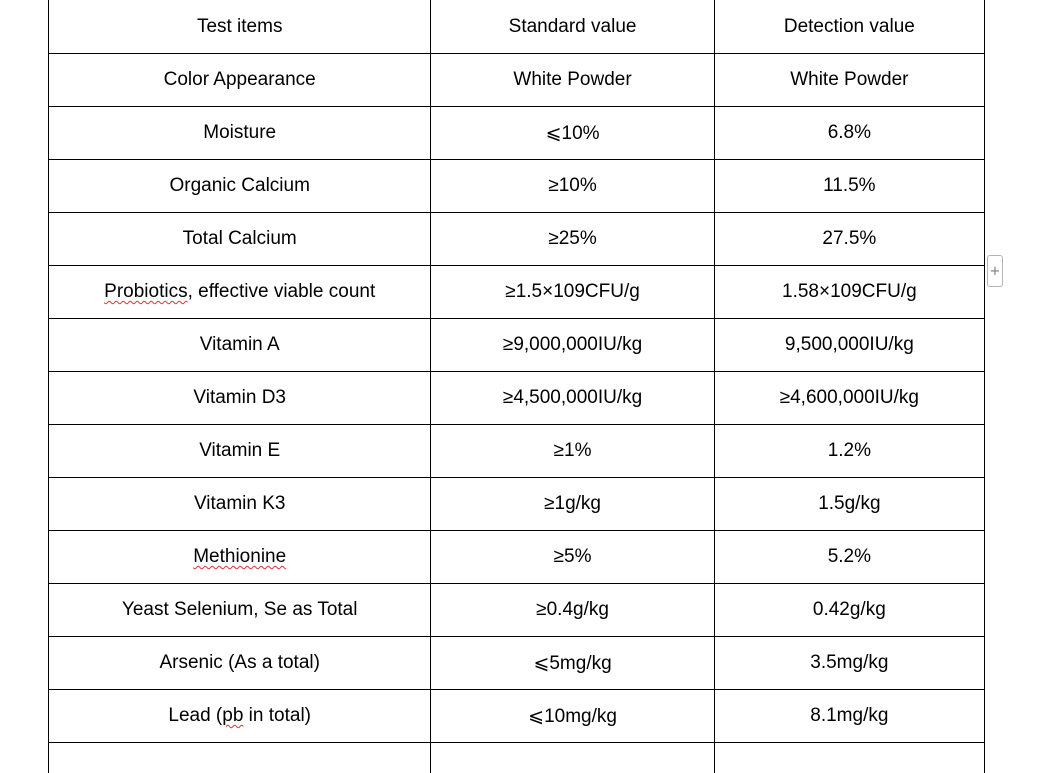 Image resolution: width=1058 pixels, height=773 pixels. I want to click on cell-standard-value: ≥5%, so click(572, 557).